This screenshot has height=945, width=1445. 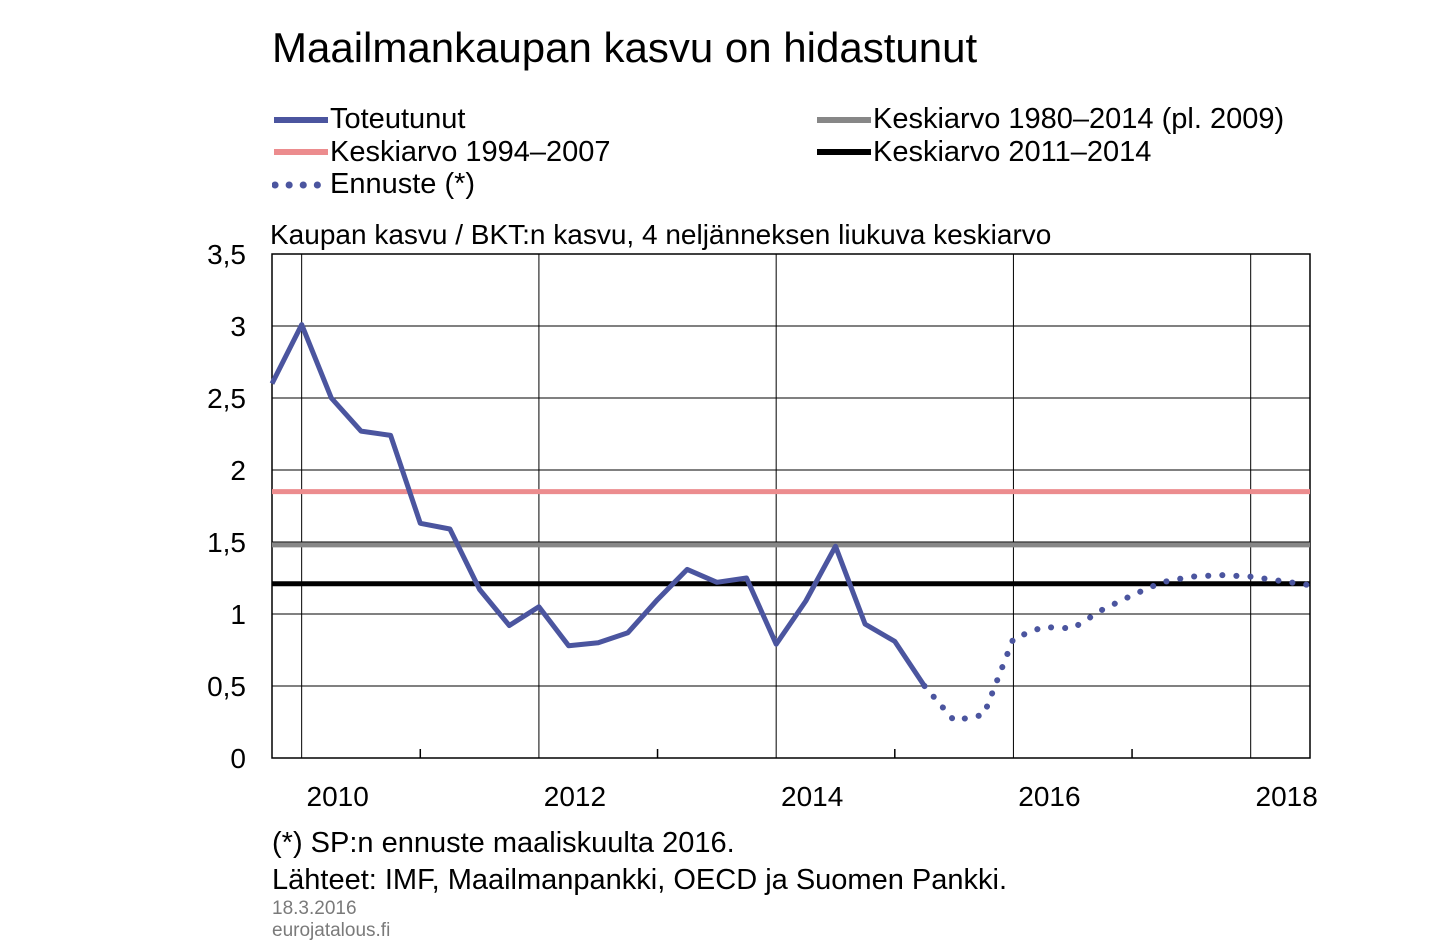 I want to click on legend-label-toteutunut: Toteutunut, so click(x=398, y=119).